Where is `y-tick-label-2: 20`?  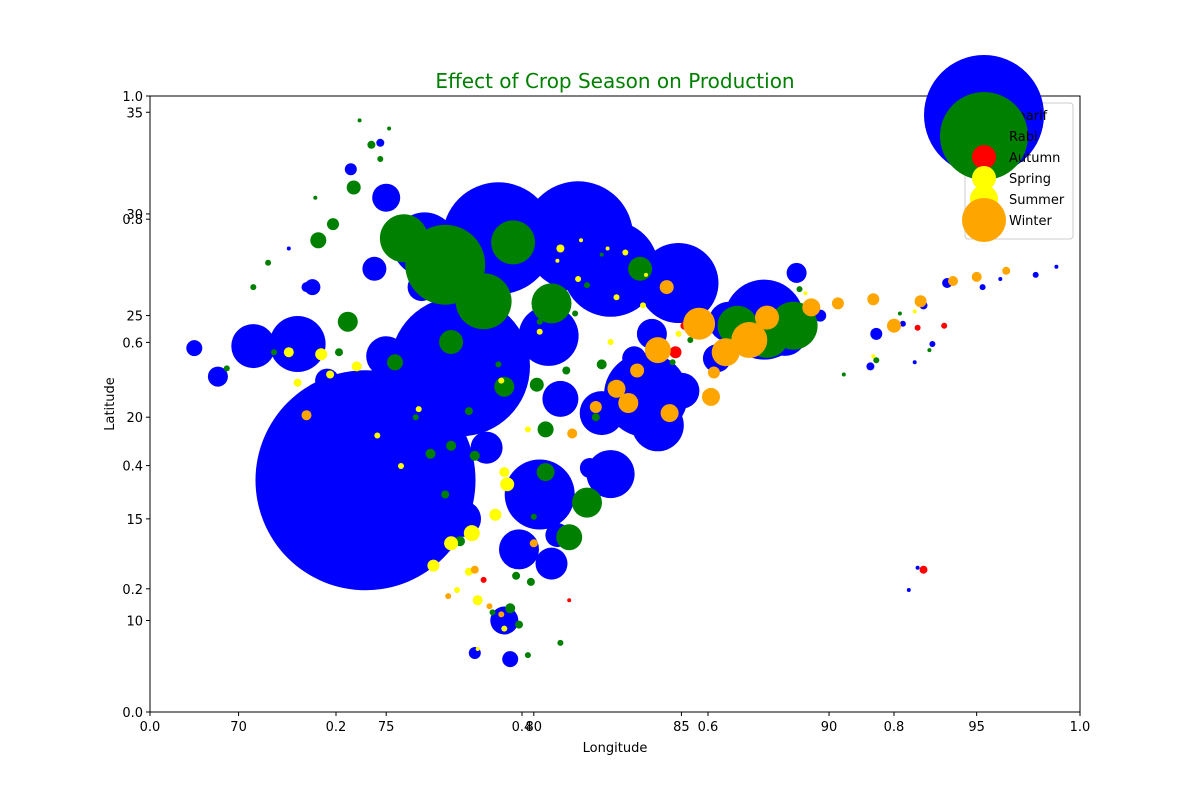
y-tick-label-2: 20 is located at coordinates (134, 418).